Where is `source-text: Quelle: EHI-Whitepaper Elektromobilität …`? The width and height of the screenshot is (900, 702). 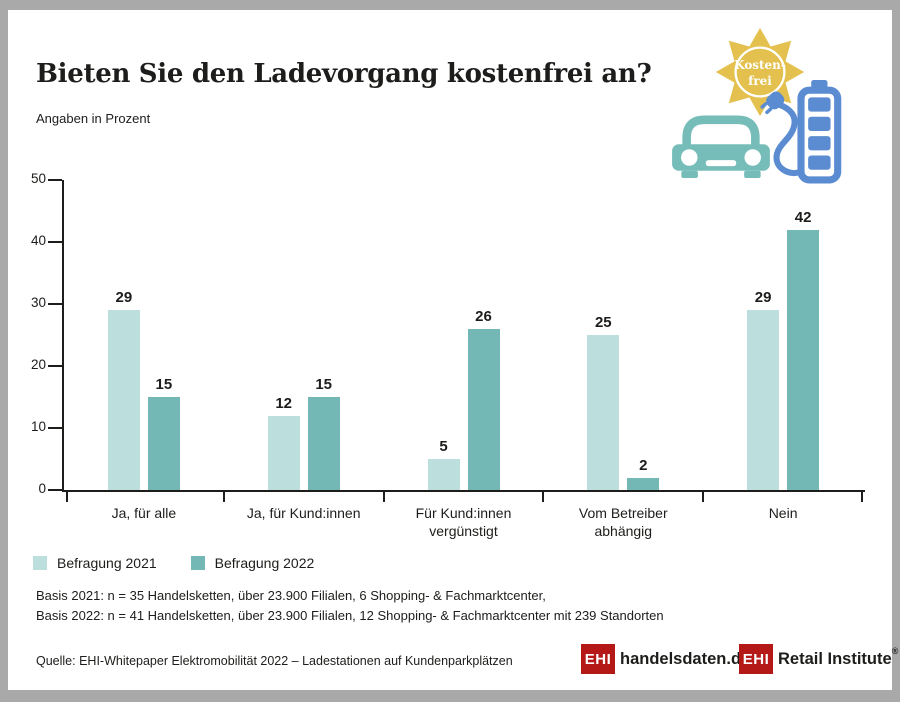 source-text: Quelle: EHI-Whitepaper Elektromobilität … is located at coordinates (274, 661).